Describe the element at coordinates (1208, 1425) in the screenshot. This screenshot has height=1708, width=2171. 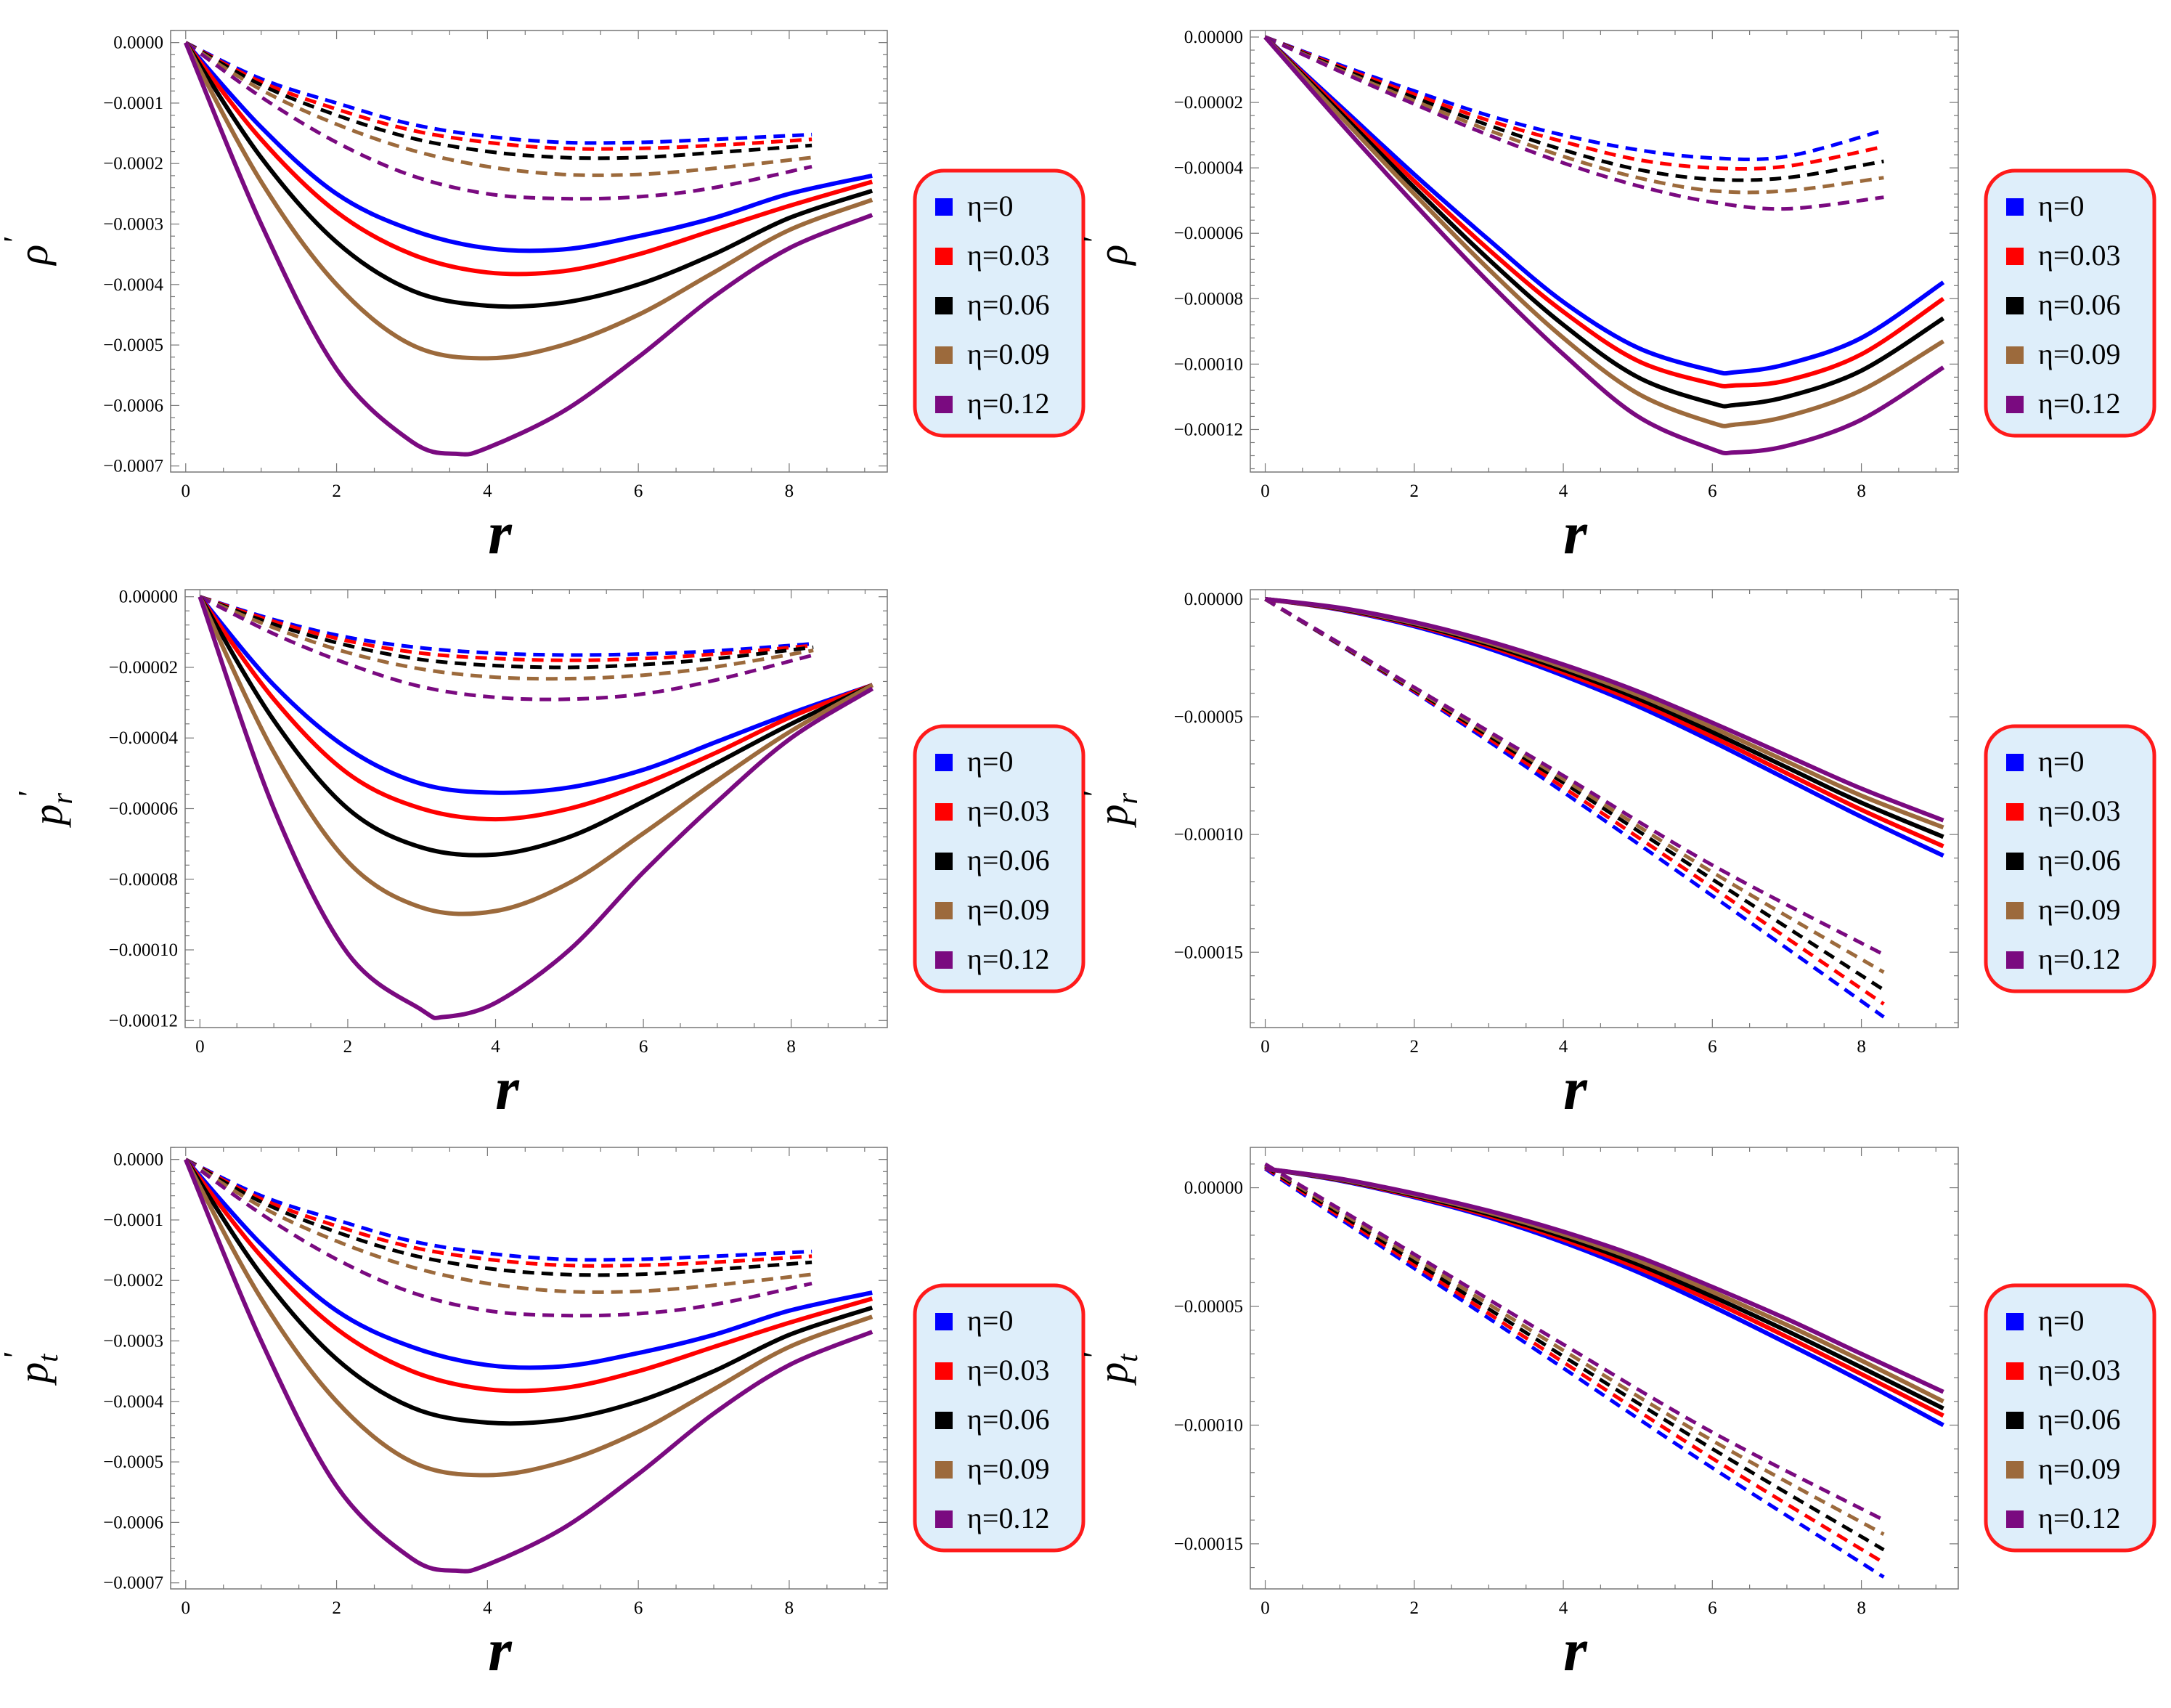
I see `y-tick-label: −0.00010` at that location.